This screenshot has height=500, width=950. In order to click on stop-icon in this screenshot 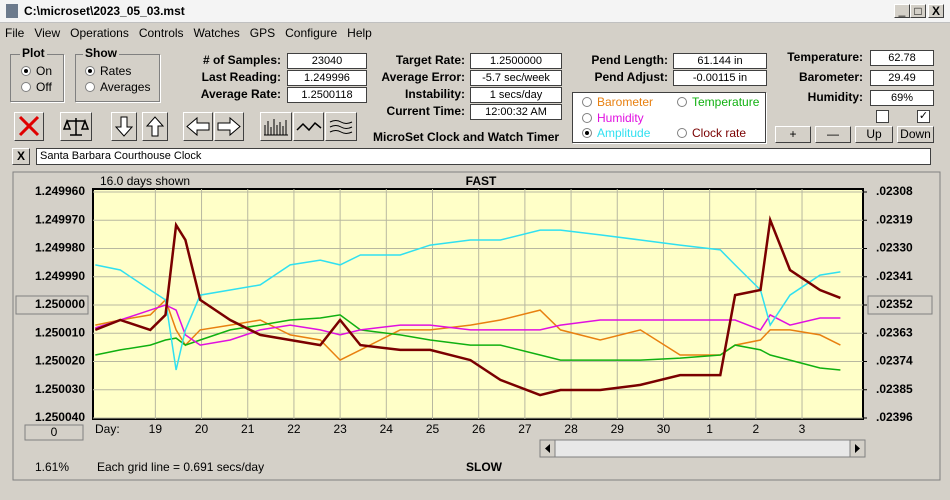, I will do `click(29, 126)`.